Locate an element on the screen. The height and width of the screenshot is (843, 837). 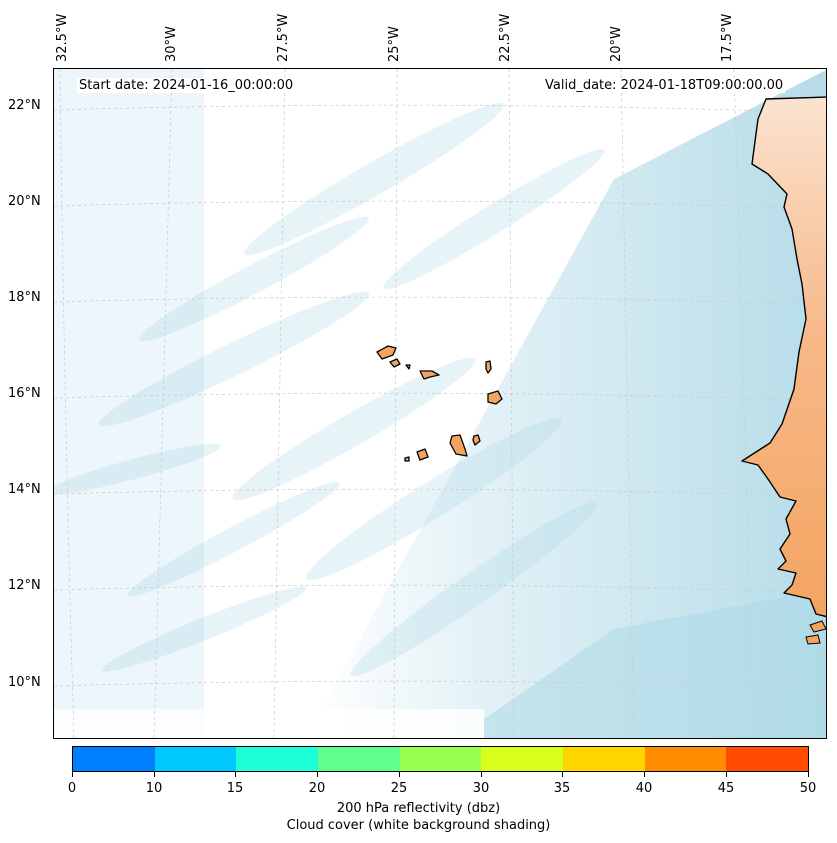
colorbar-tick-label: 35 is located at coordinates (562, 788).